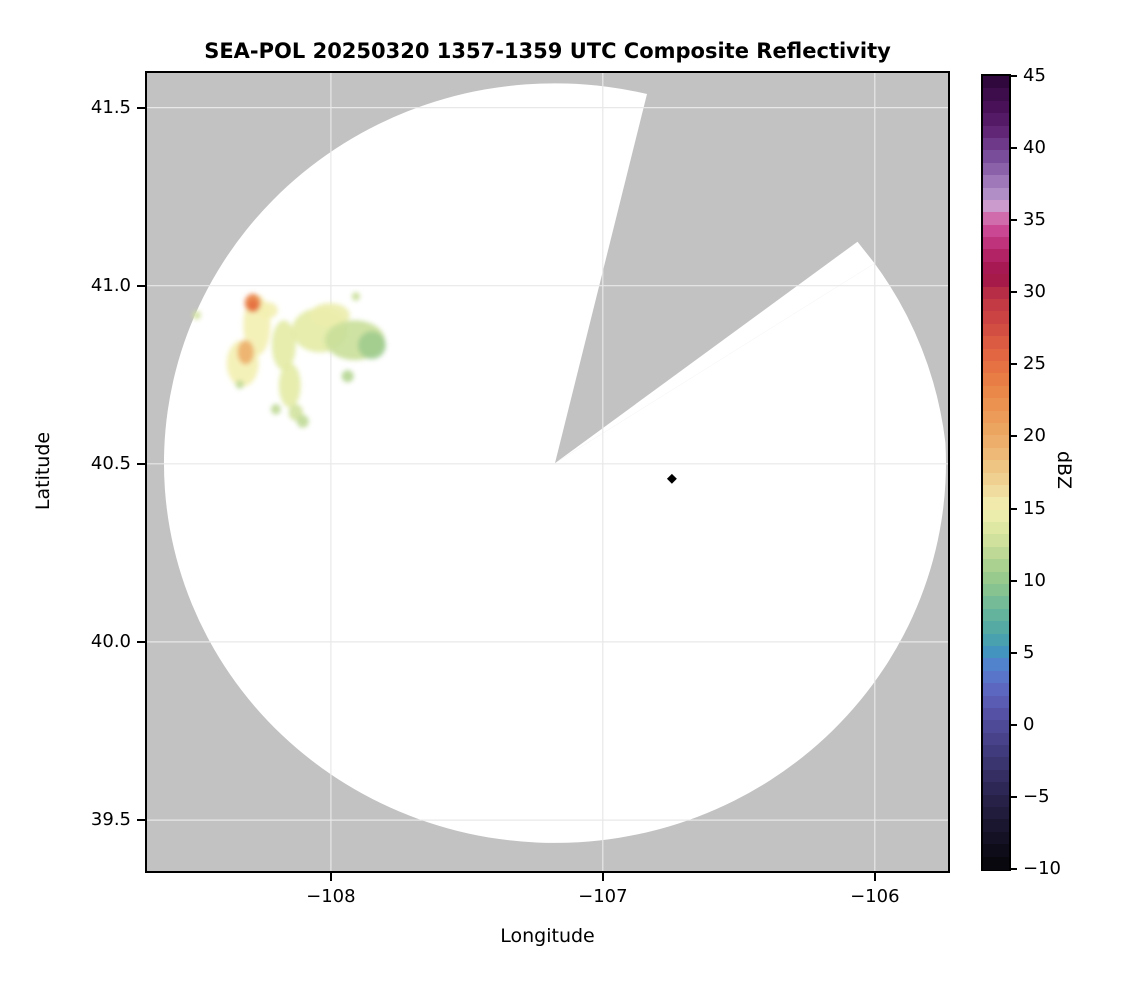 The height and width of the screenshot is (990, 1146). What do you see at coordinates (875, 896) in the screenshot?
I see `x-tick-label: −106` at bounding box center [875, 896].